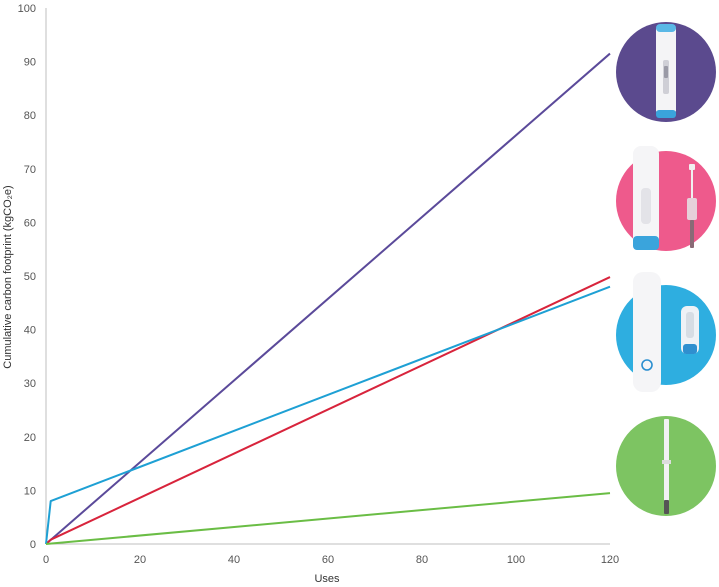 The image size is (719, 587). What do you see at coordinates (30, 438) in the screenshot?
I see `y-tick-label: 20` at bounding box center [30, 438].